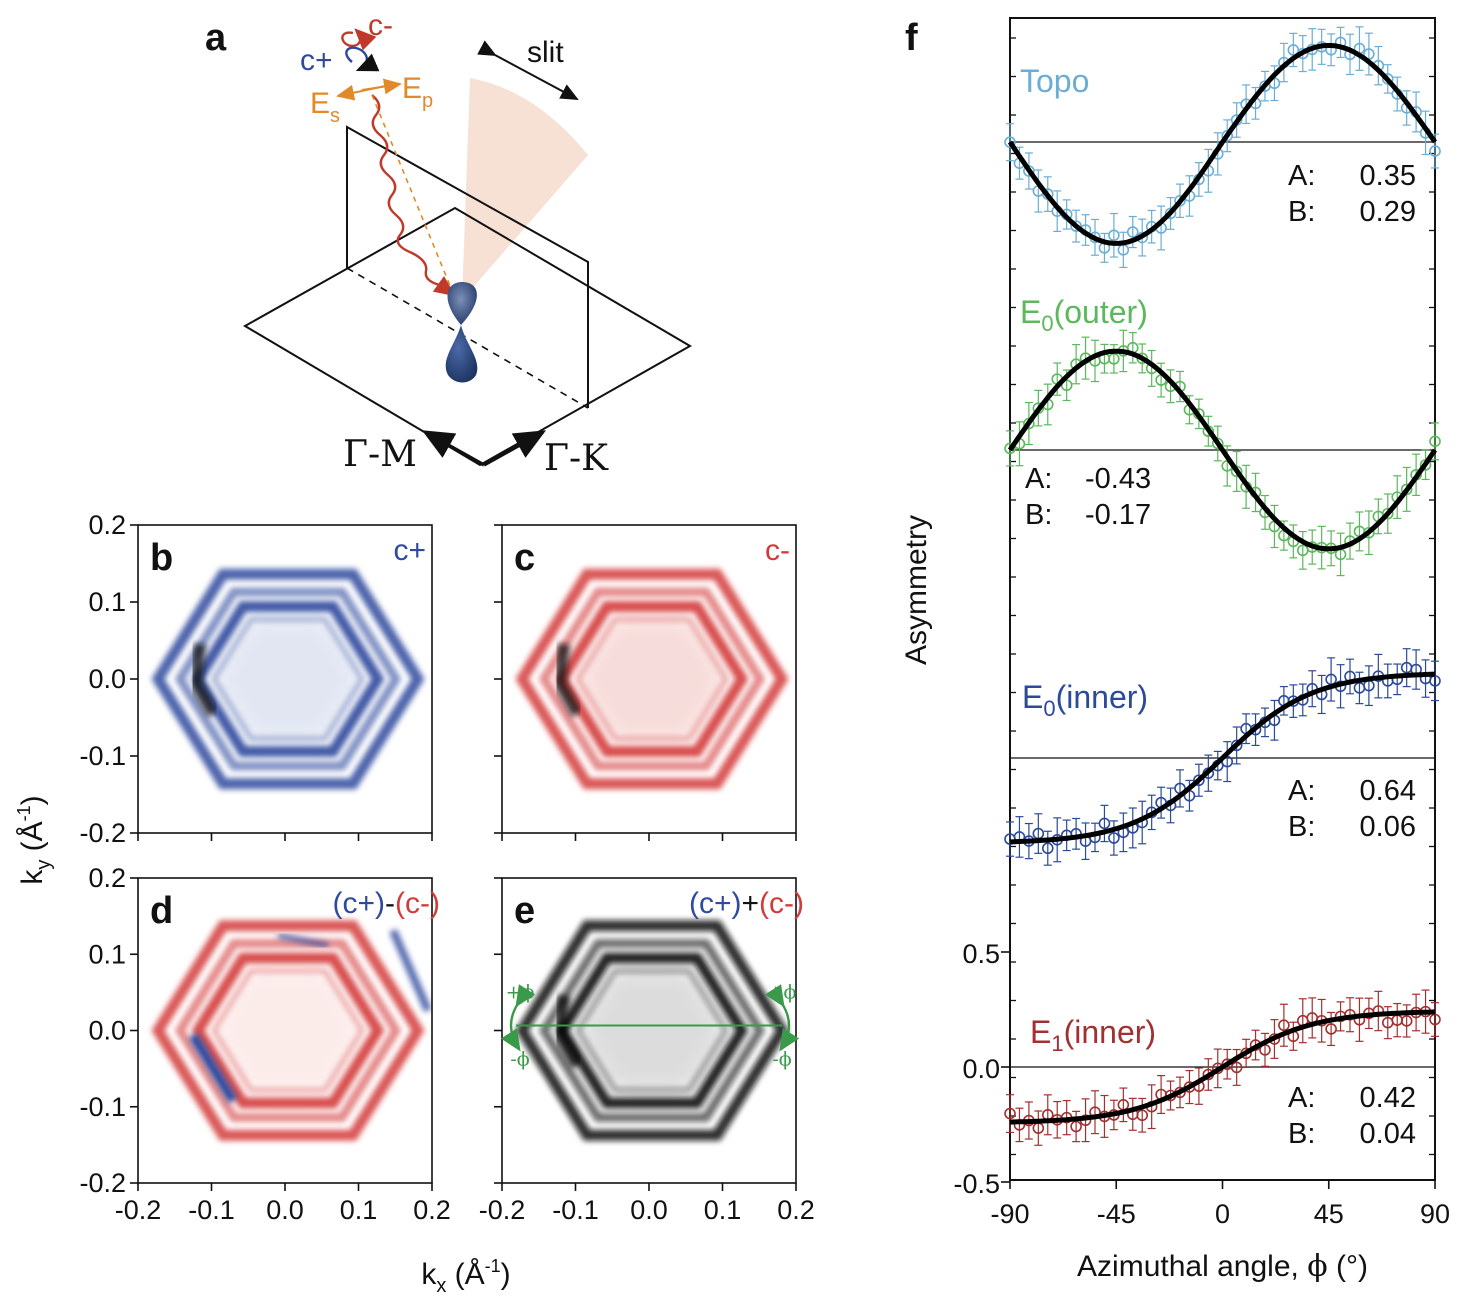 The image size is (1470, 1309). Describe the element at coordinates (649, 1210) in the screenshot. I see `x-tick-label: 0.0` at that location.